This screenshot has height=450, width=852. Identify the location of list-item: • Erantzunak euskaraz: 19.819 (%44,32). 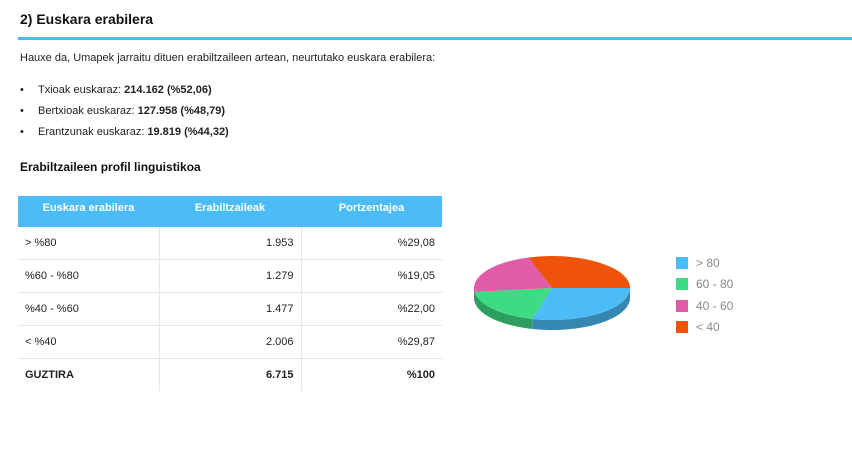
(124, 136).